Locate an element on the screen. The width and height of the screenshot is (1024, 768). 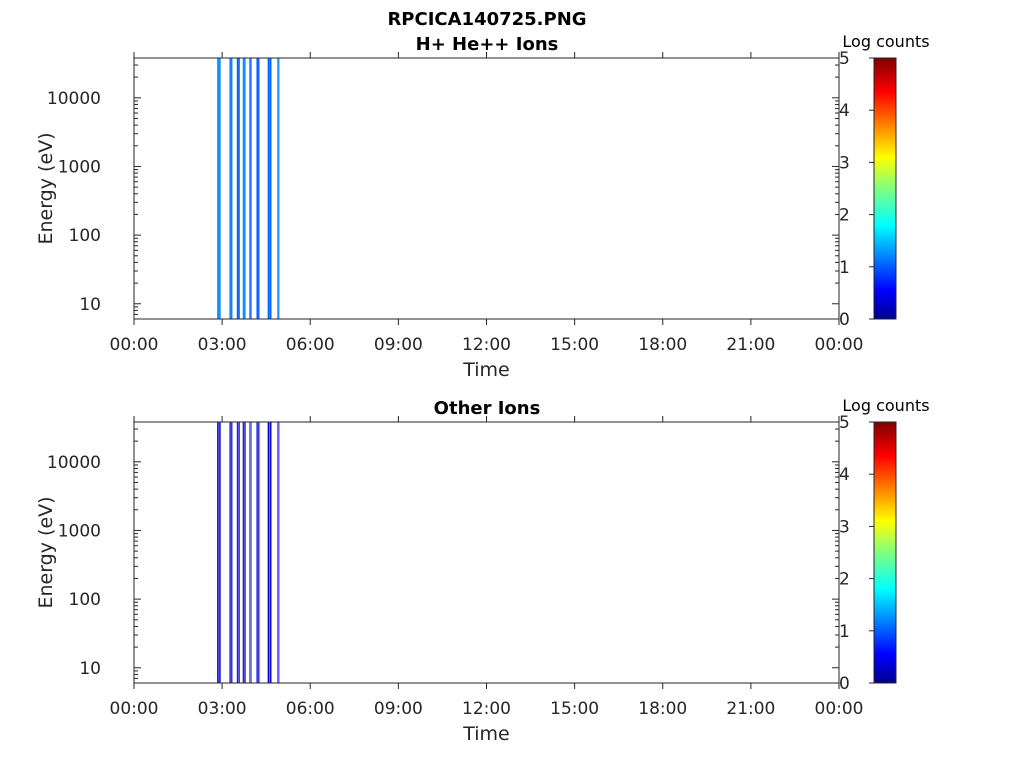
panel-title: H+ He++ Ions is located at coordinates (487, 44).